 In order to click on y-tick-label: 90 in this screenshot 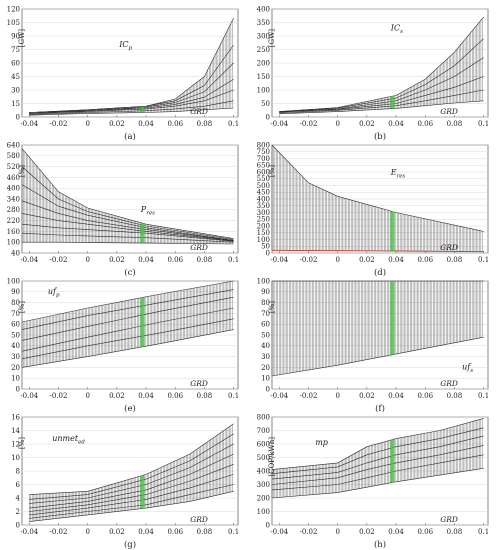, I will do `click(15, 292)`.